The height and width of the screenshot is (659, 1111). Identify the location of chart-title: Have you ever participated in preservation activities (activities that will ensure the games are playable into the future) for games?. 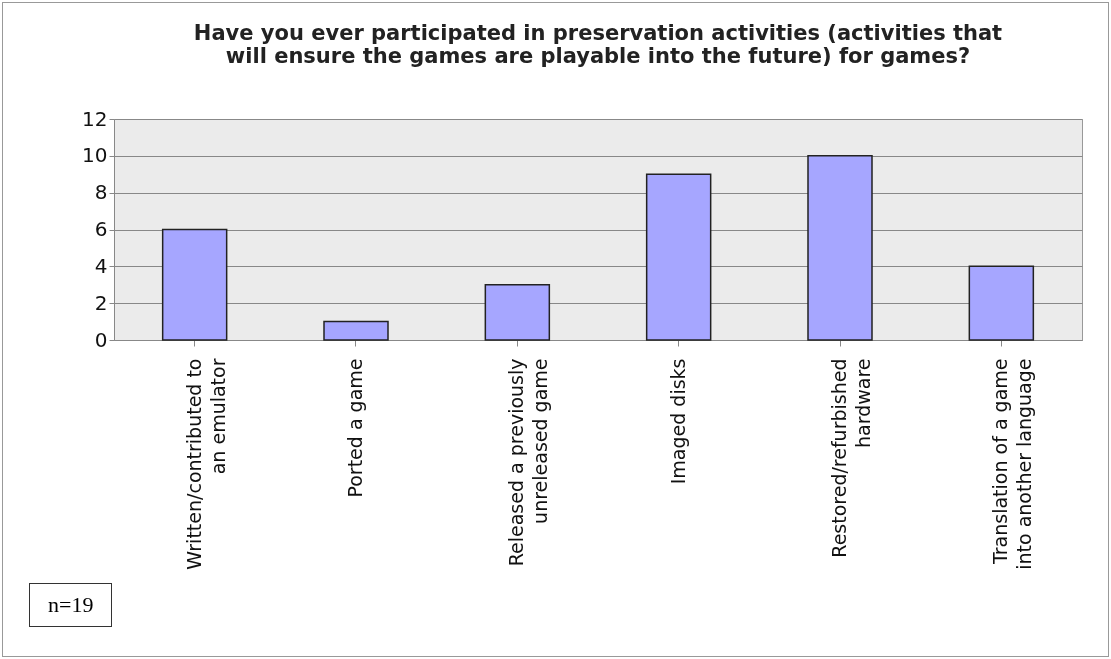
(598, 44).